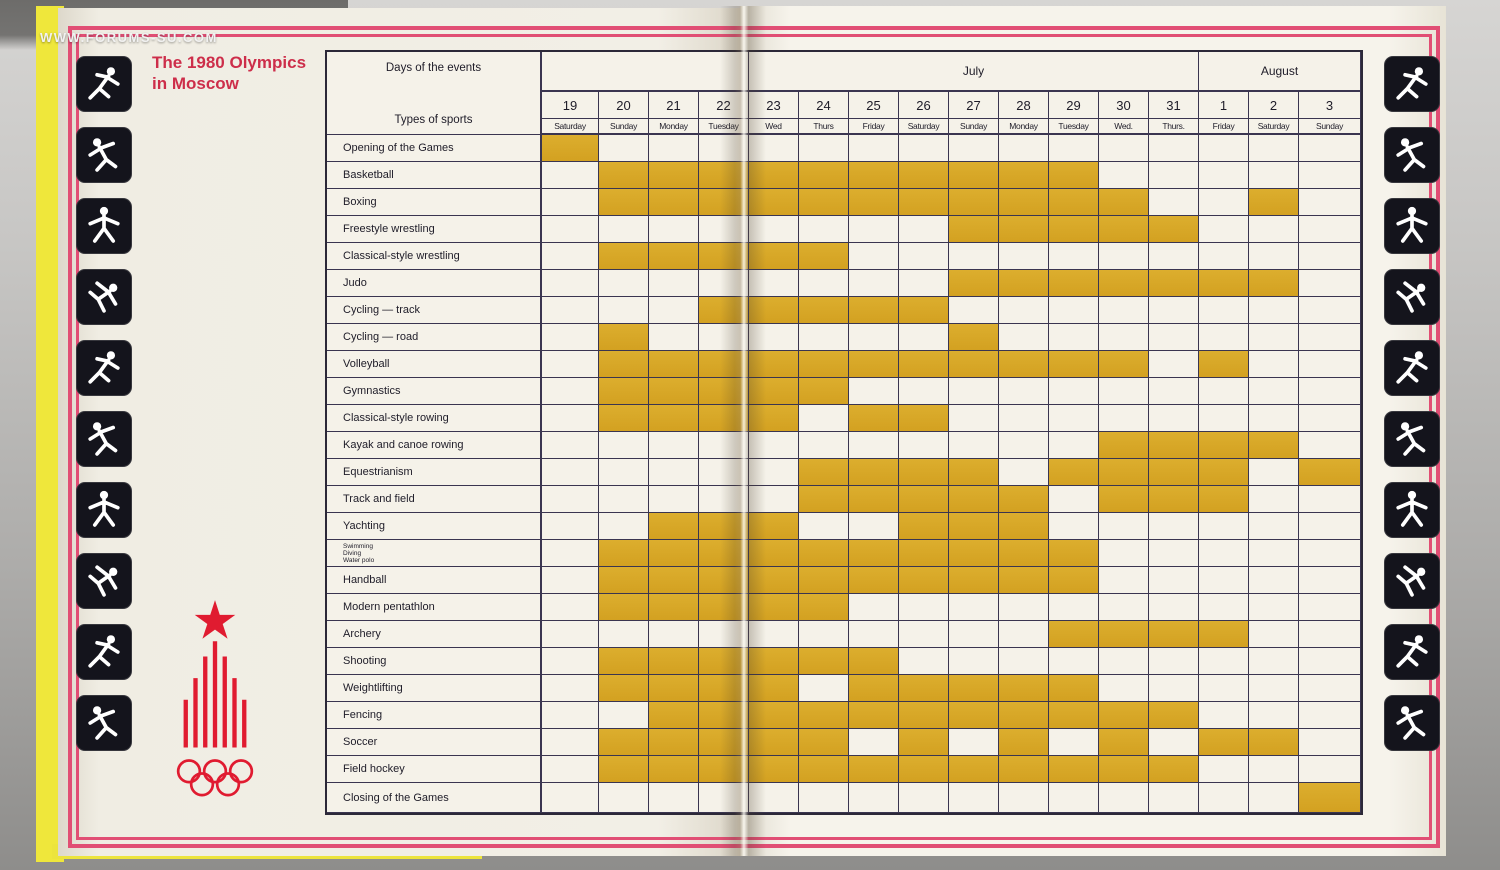 This screenshot has height=870, width=1500. I want to click on table-corner-cell: Days of the events Types of sports, so click(434, 93).